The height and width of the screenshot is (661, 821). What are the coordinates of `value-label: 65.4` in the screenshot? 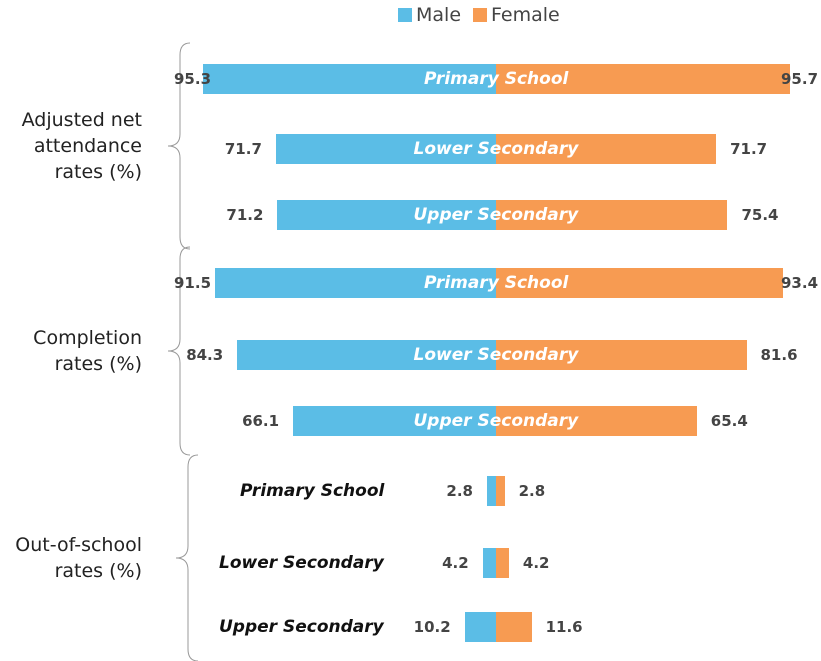 It's located at (729, 421).